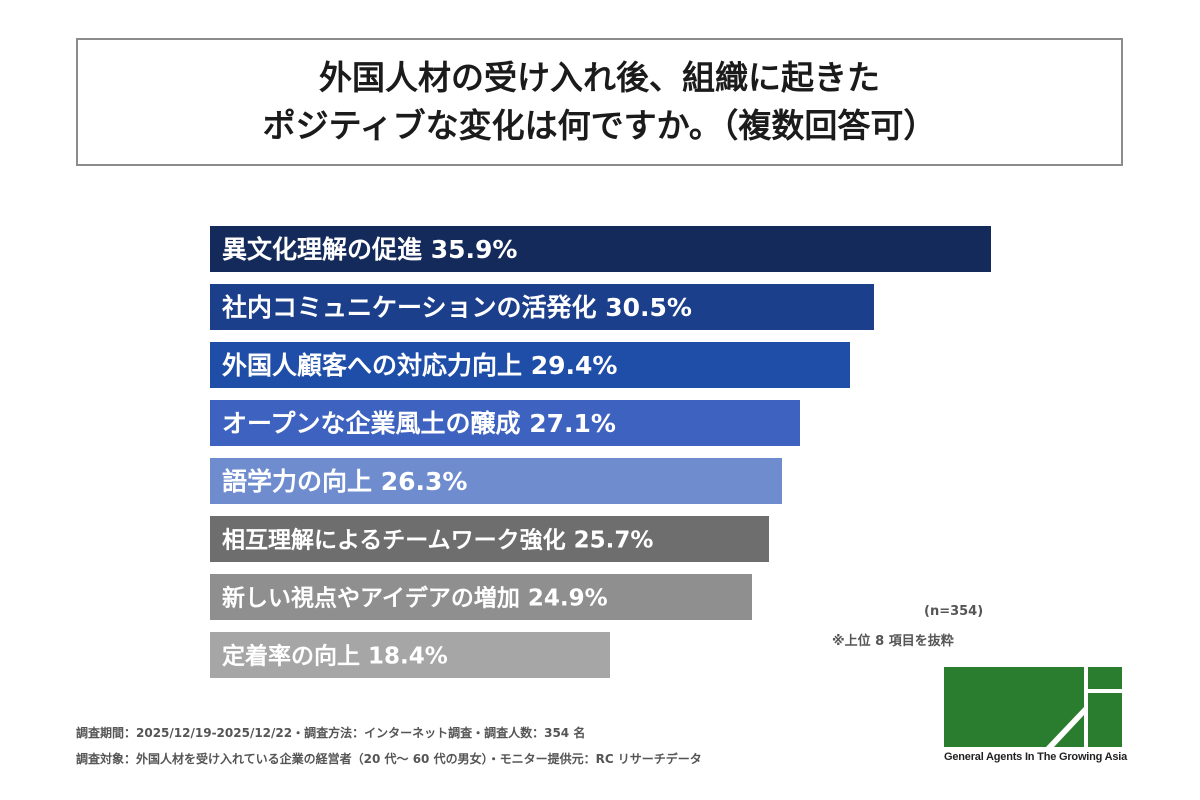  Describe the element at coordinates (335, 655) in the screenshot. I see `bar-label-8: 定着率の向上 18.4%` at that location.